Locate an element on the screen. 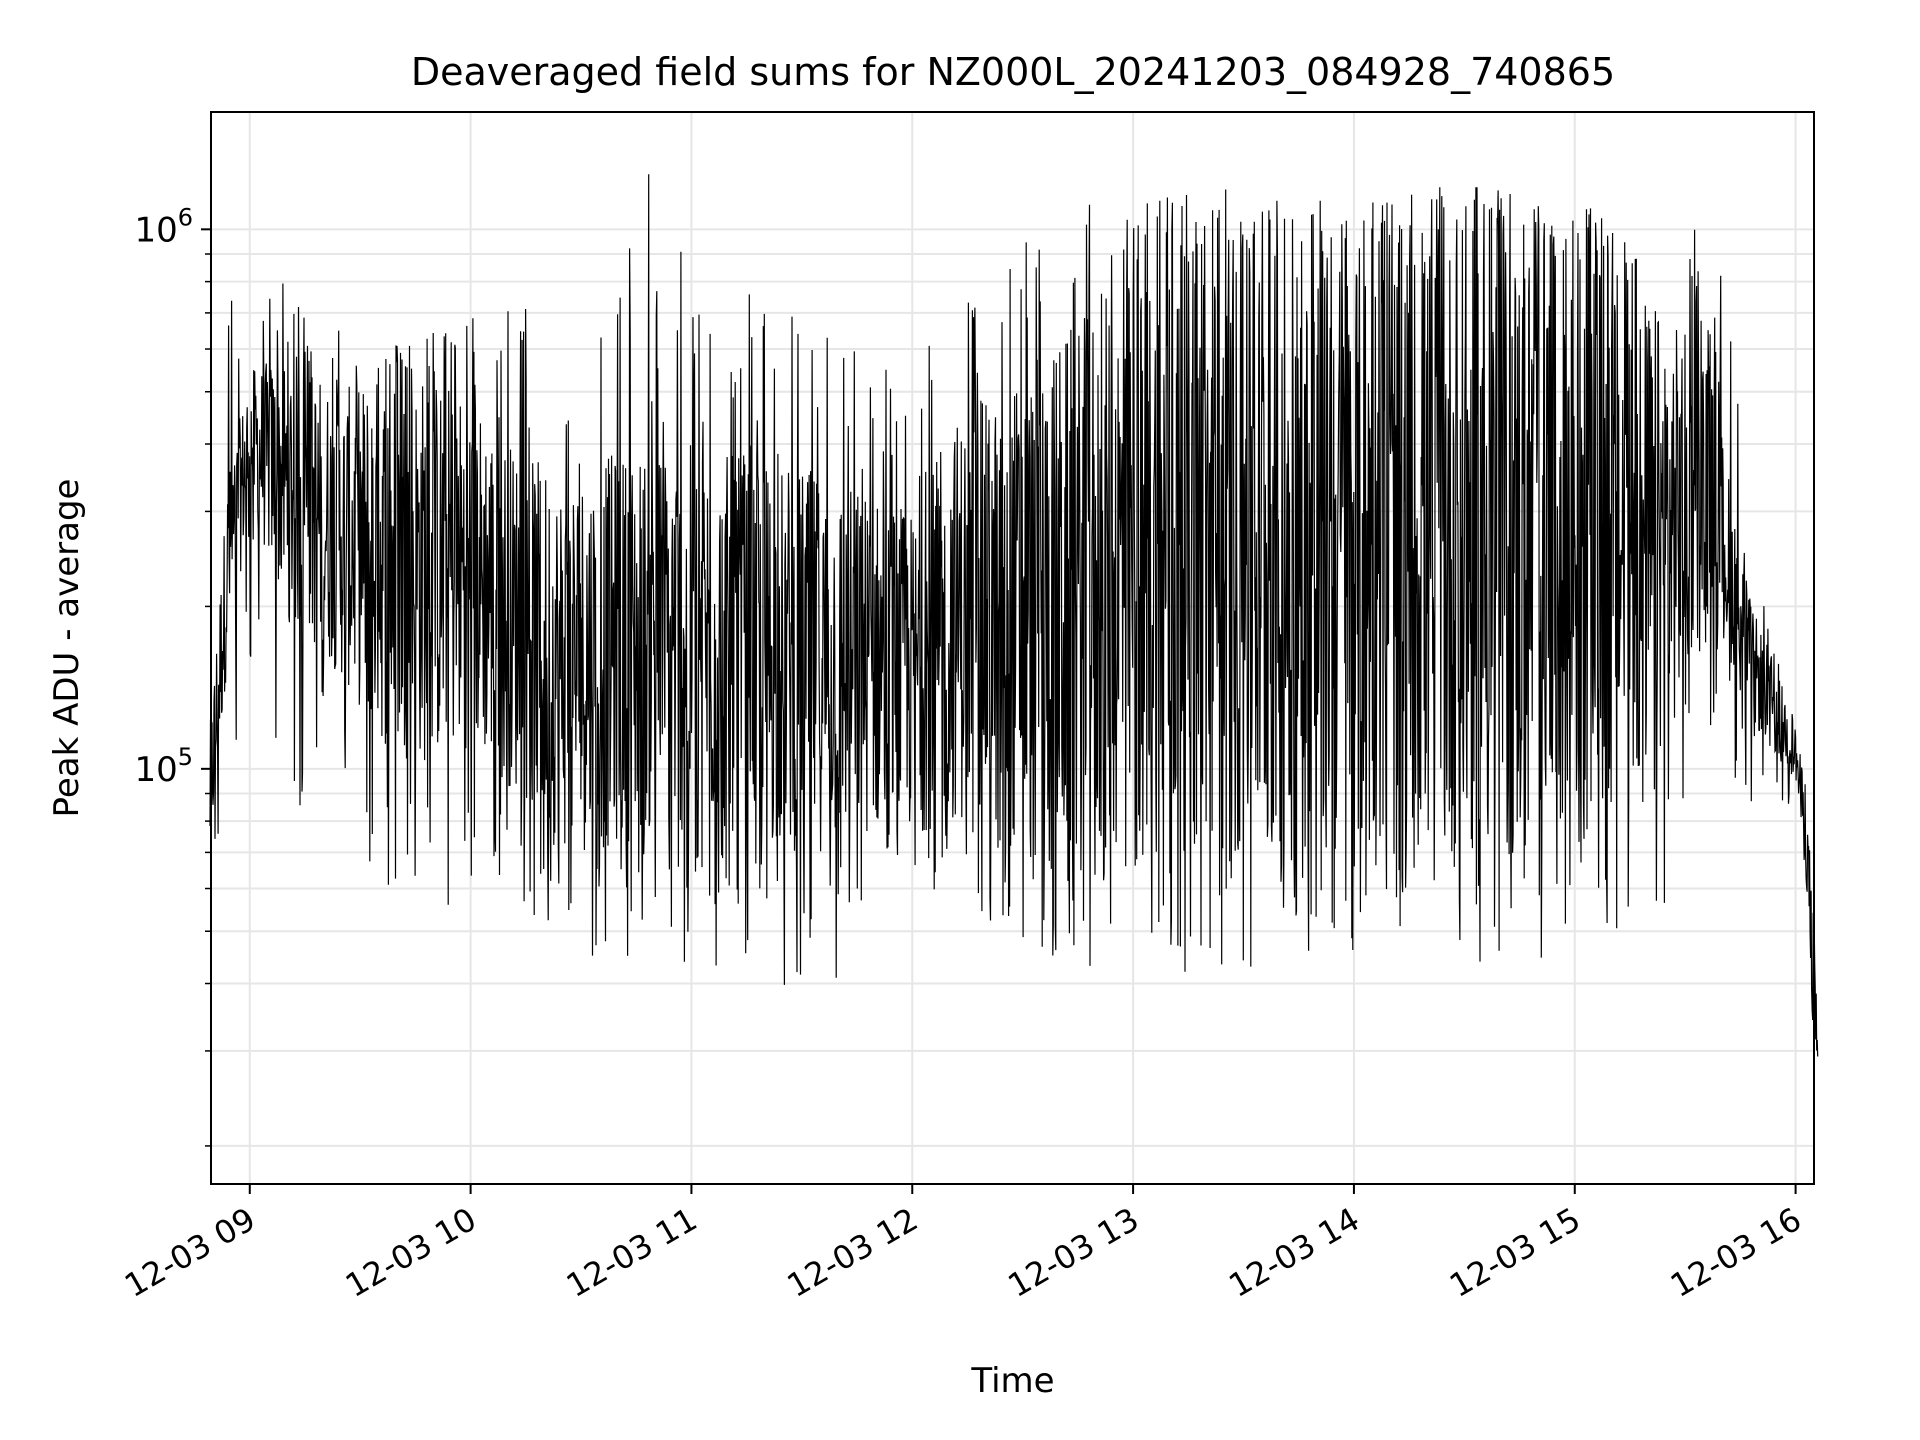 The image size is (1920, 1440). y-tick-label: 10⁶ is located at coordinates (163, 226).